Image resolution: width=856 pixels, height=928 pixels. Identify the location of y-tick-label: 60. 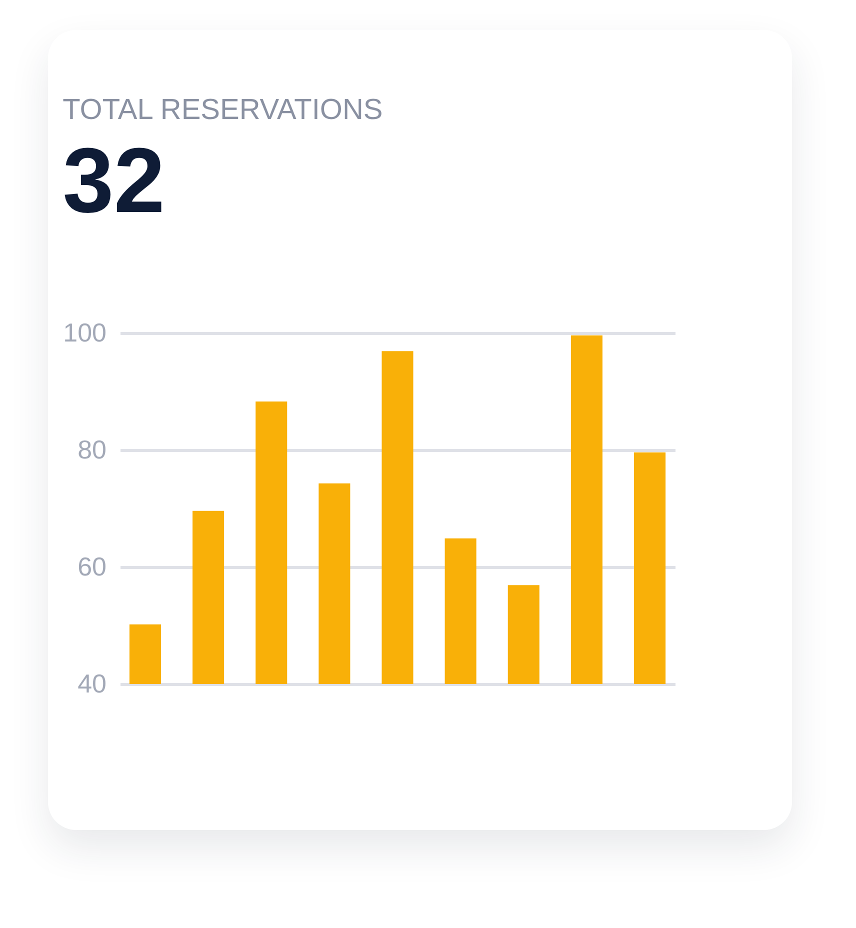
(92, 567).